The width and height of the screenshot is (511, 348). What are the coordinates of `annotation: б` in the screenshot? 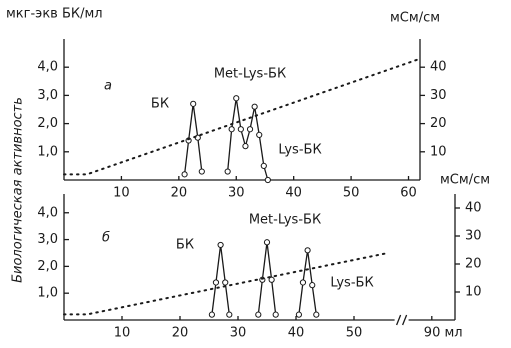 It's located at (106, 238).